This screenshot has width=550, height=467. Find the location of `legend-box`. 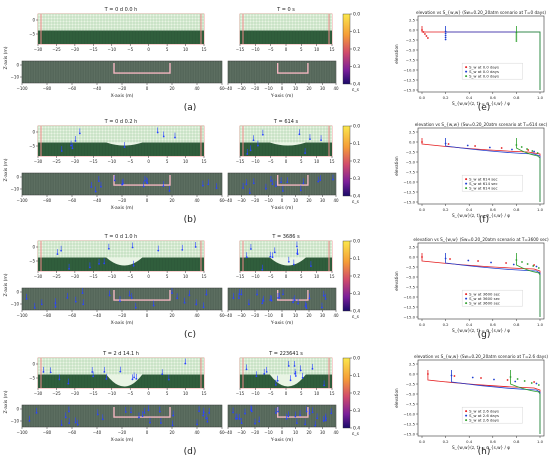

legend-box is located at coordinates (492, 415).